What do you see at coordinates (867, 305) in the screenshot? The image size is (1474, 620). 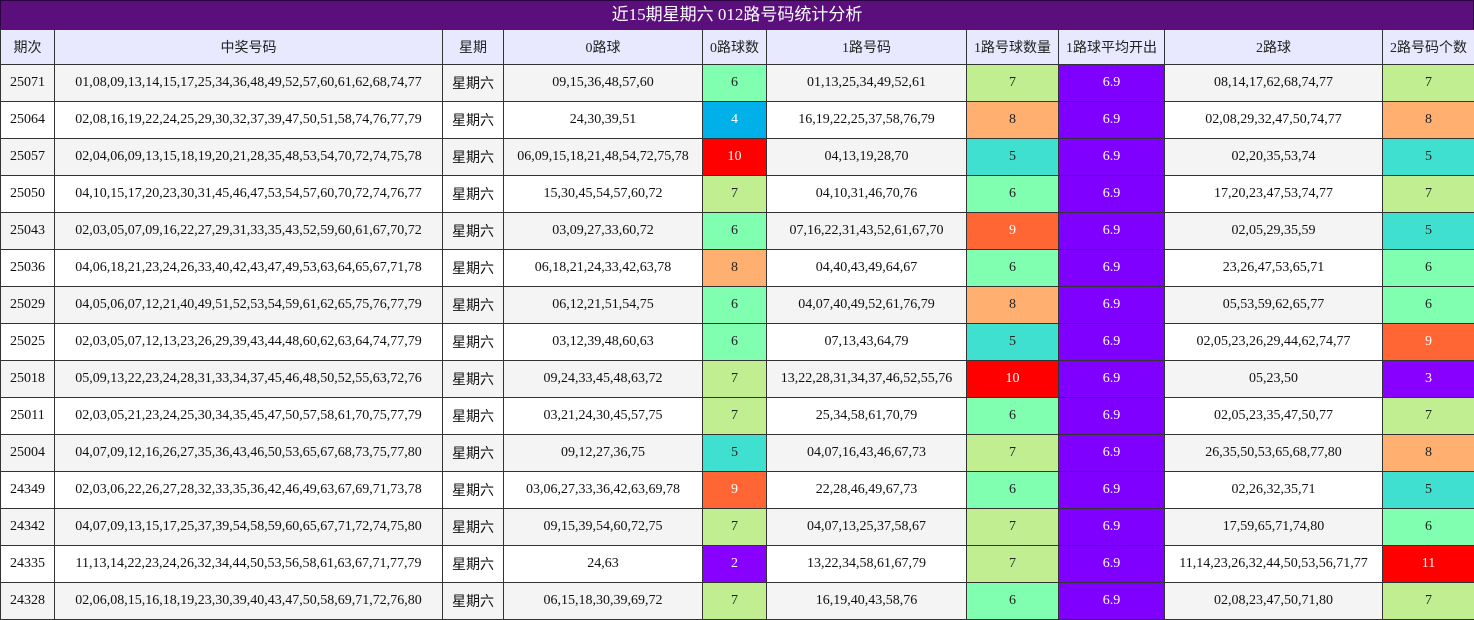 I see `cell-route1-numbers: 04,07,40,49,52,61,76,79` at bounding box center [867, 305].